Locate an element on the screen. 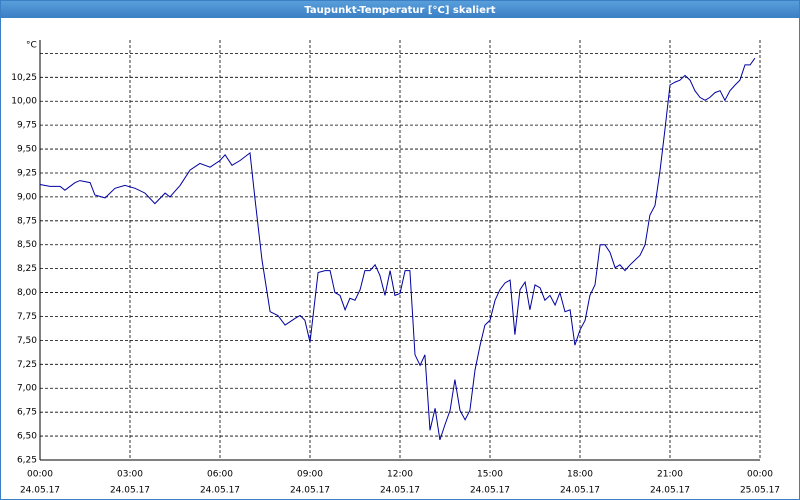 This screenshot has width=800, height=500. y-tick-label: 10,00 is located at coordinates (24, 102).